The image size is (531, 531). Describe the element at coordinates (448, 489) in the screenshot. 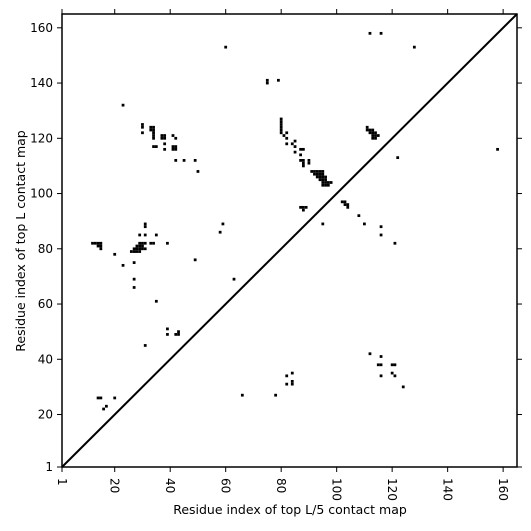

I see `x-tick-label: 140` at that location.